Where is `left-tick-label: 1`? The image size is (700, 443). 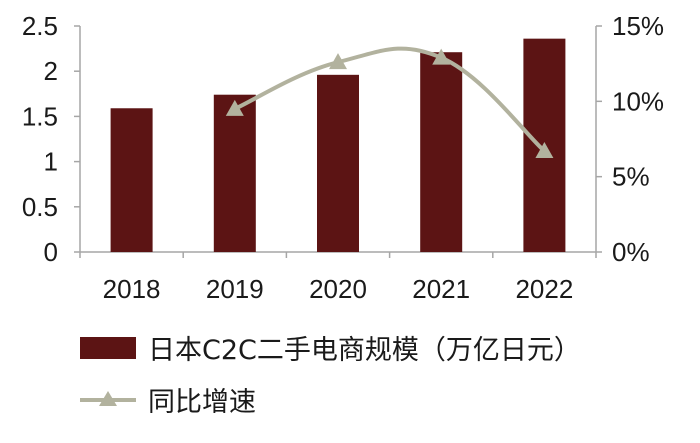 left-tick-label: 1 is located at coordinates (51, 162).